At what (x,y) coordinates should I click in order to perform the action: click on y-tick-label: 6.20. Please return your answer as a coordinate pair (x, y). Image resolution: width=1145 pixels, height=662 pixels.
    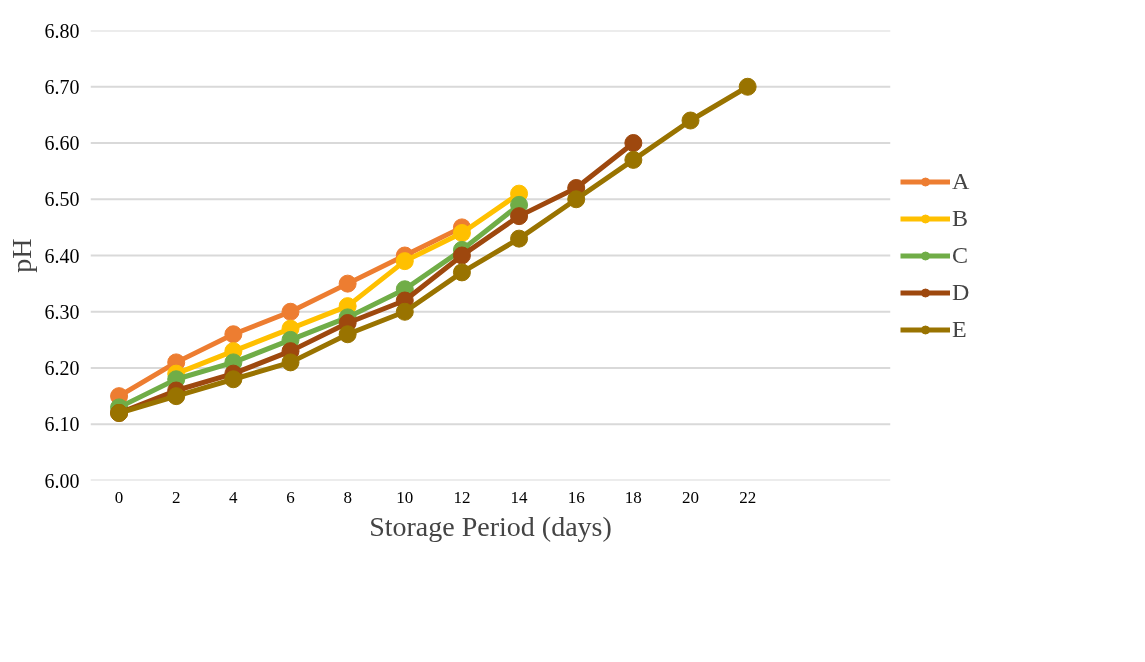
    Looking at the image, I should click on (62, 368).